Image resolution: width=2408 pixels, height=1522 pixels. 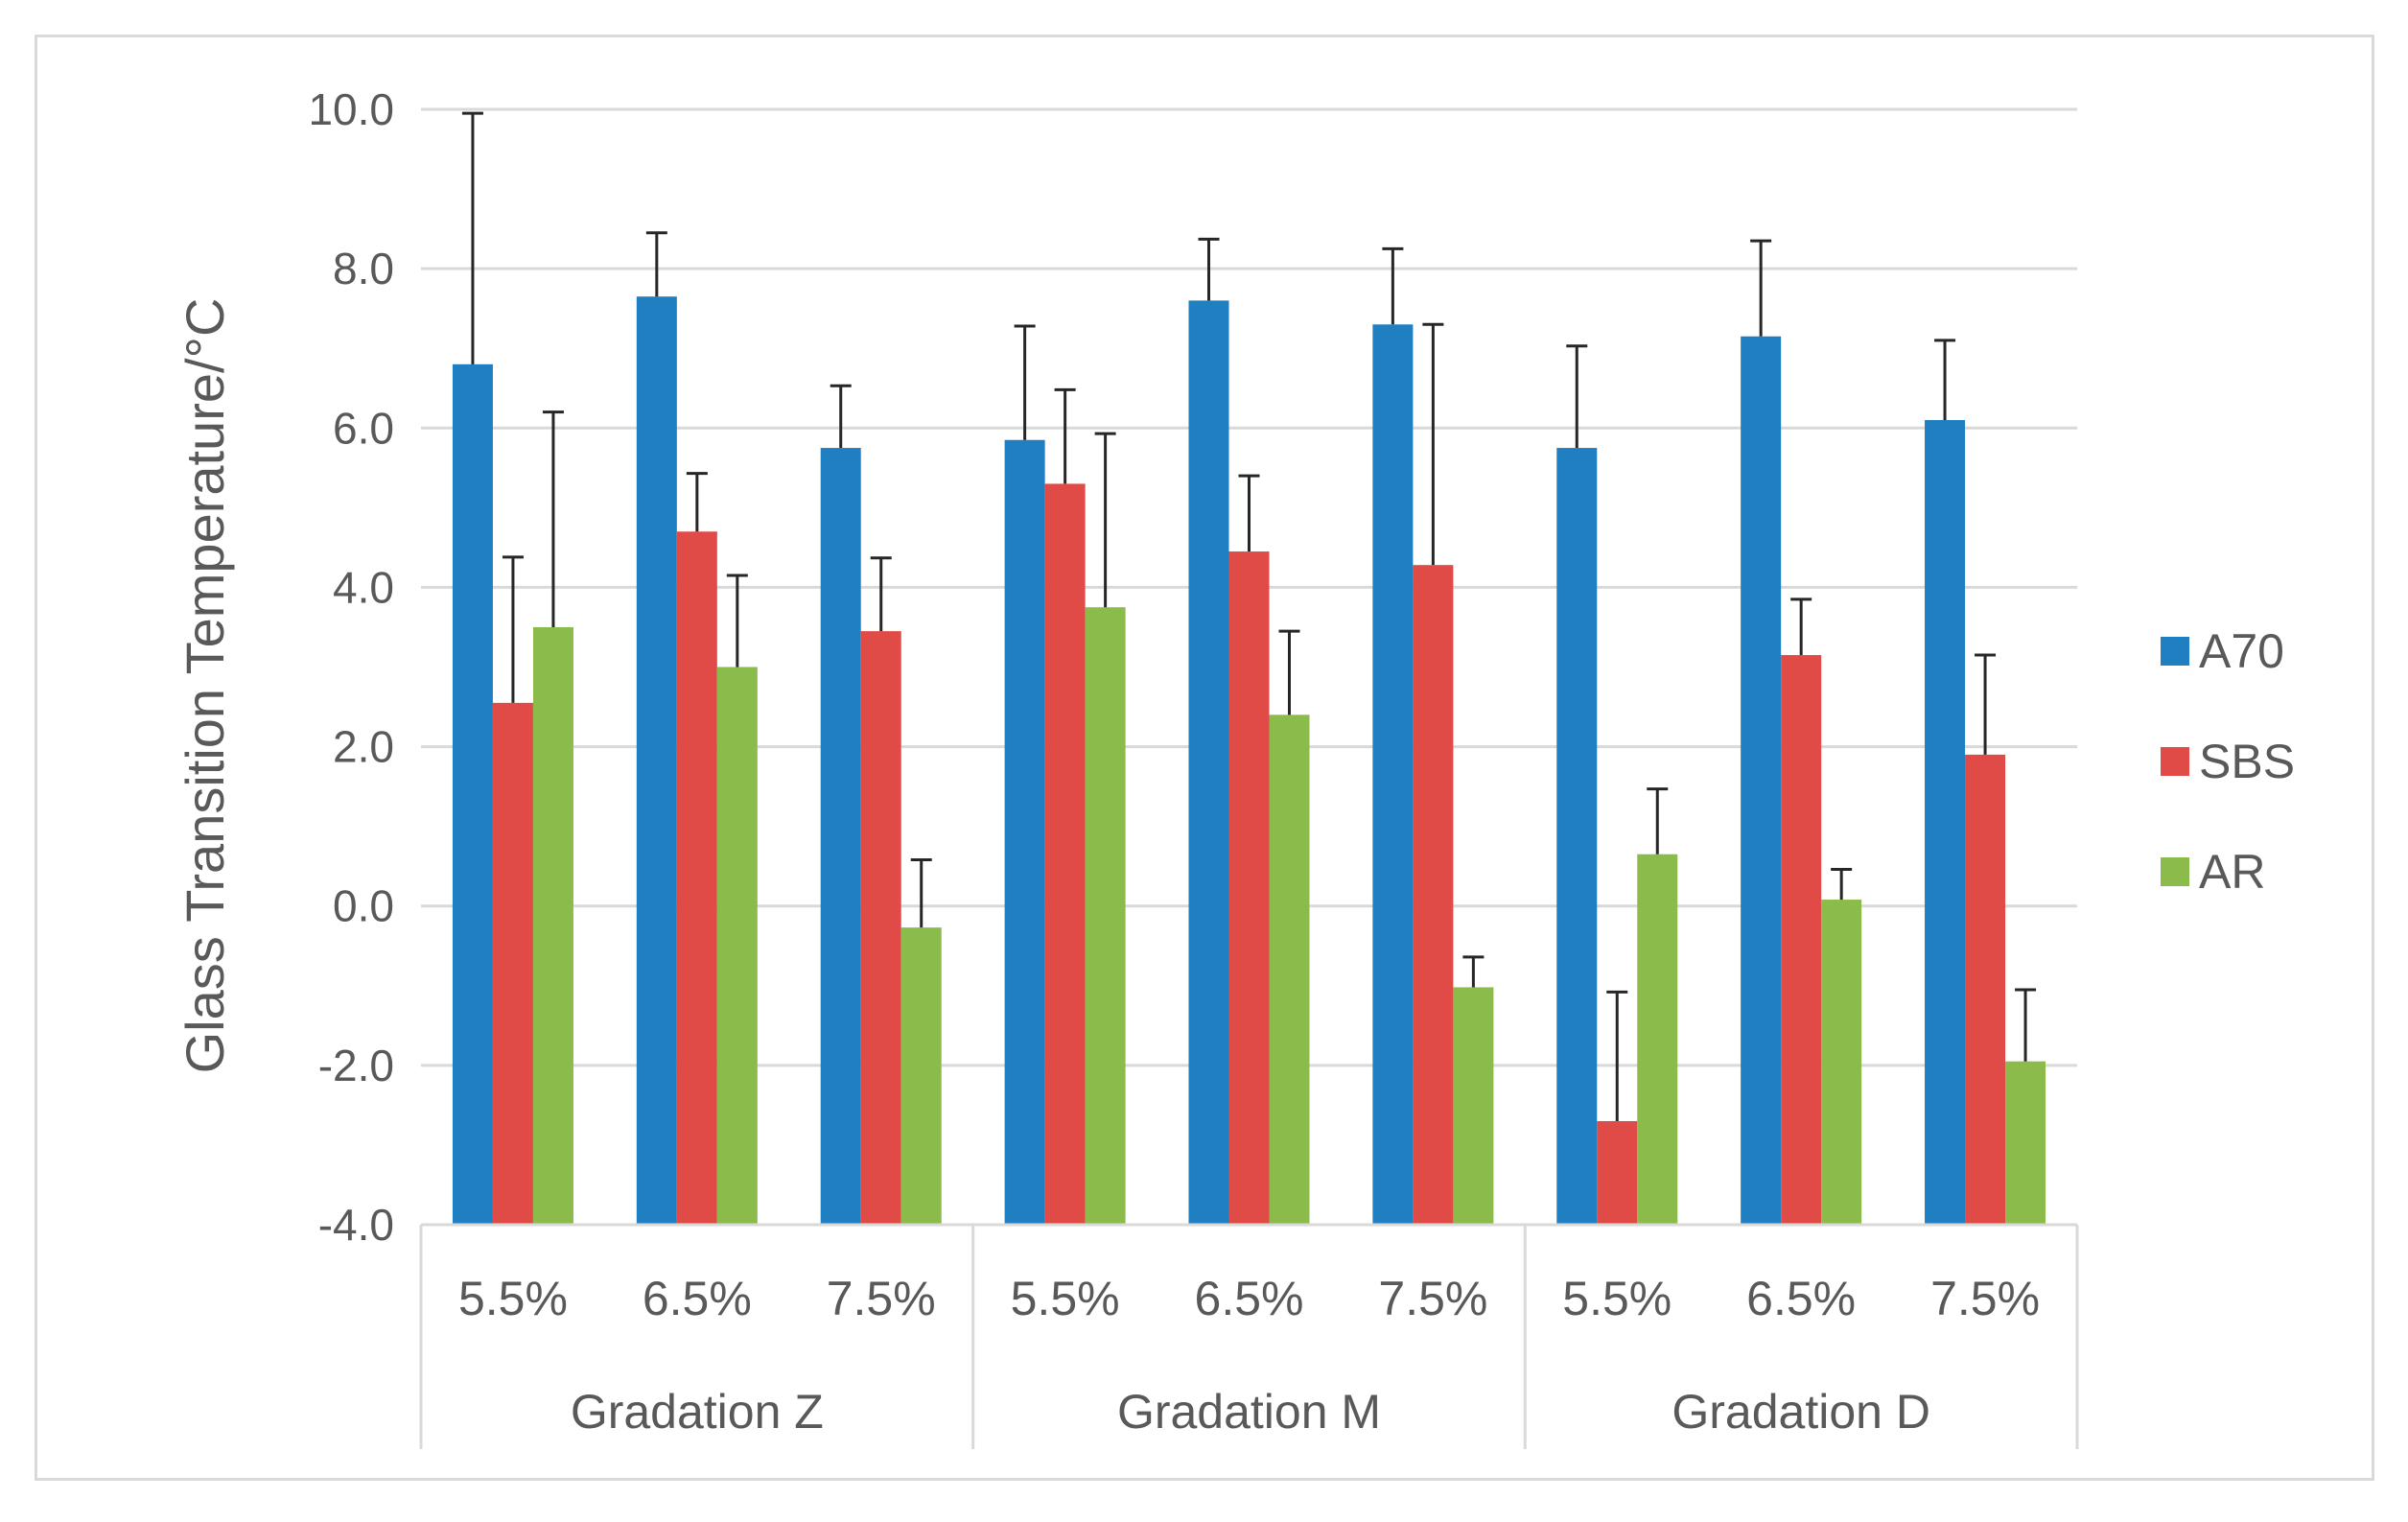 What do you see at coordinates (2175, 651) in the screenshot?
I see `legend-swatch-a70` at bounding box center [2175, 651].